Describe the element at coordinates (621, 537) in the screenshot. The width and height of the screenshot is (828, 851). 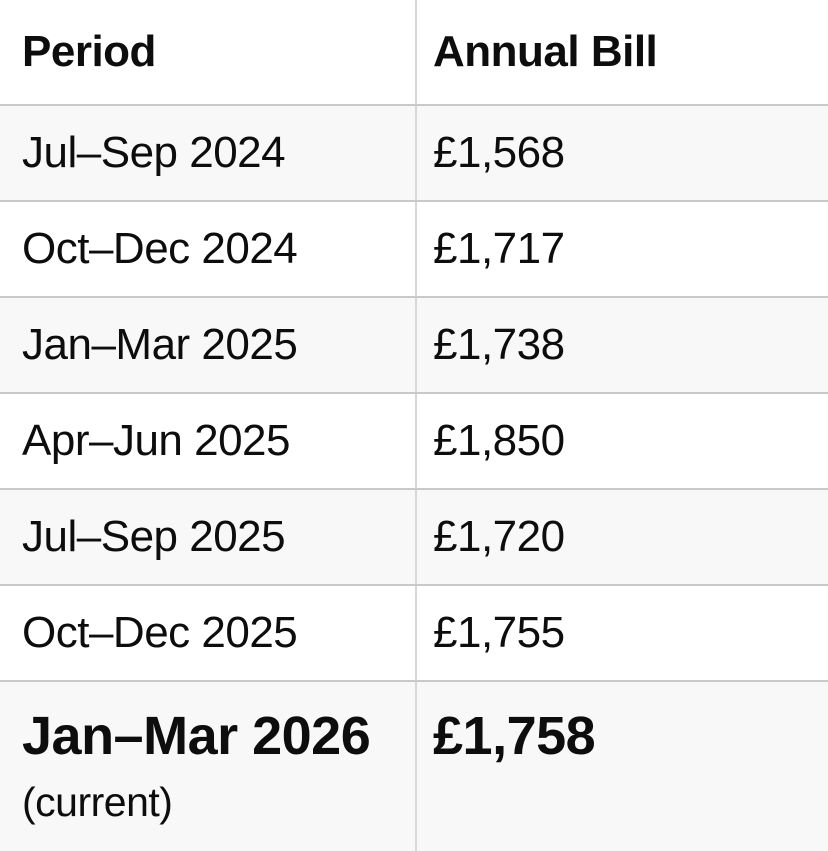
I see `bill-cell: £1,720` at that location.